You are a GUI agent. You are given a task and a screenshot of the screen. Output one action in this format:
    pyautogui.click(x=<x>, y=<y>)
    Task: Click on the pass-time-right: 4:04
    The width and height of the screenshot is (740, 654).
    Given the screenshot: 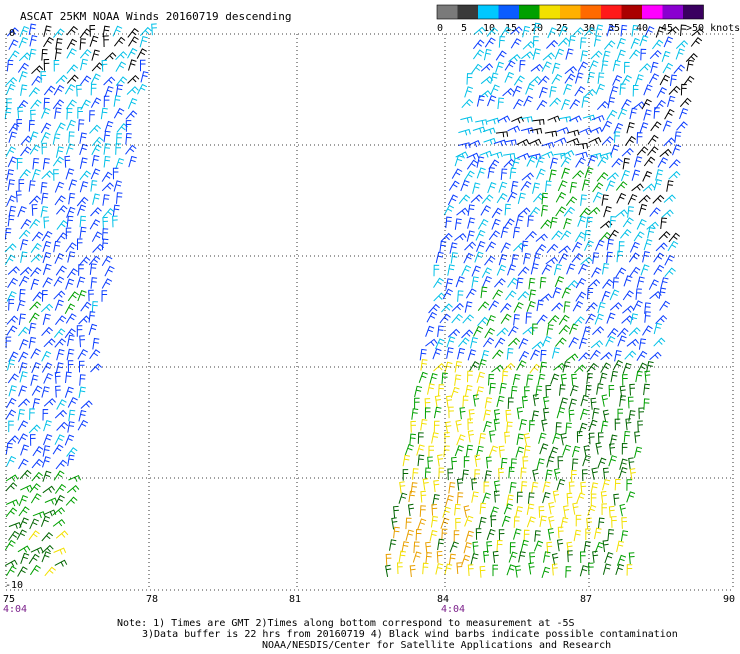 What is the action you would take?
    pyautogui.click(x=453, y=609)
    